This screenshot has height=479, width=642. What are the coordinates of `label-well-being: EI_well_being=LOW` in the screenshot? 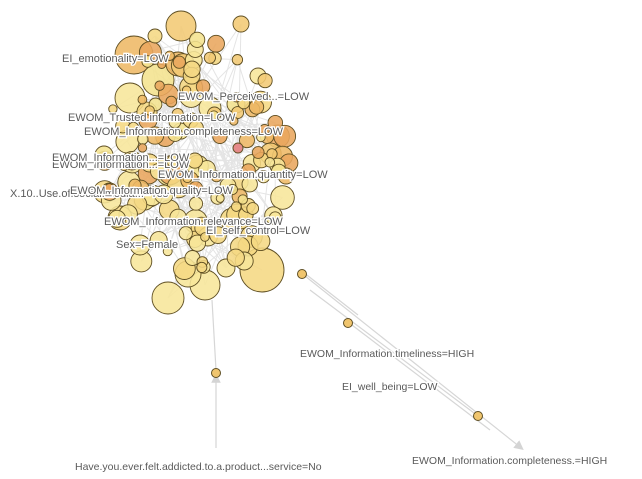 It's located at (390, 387).